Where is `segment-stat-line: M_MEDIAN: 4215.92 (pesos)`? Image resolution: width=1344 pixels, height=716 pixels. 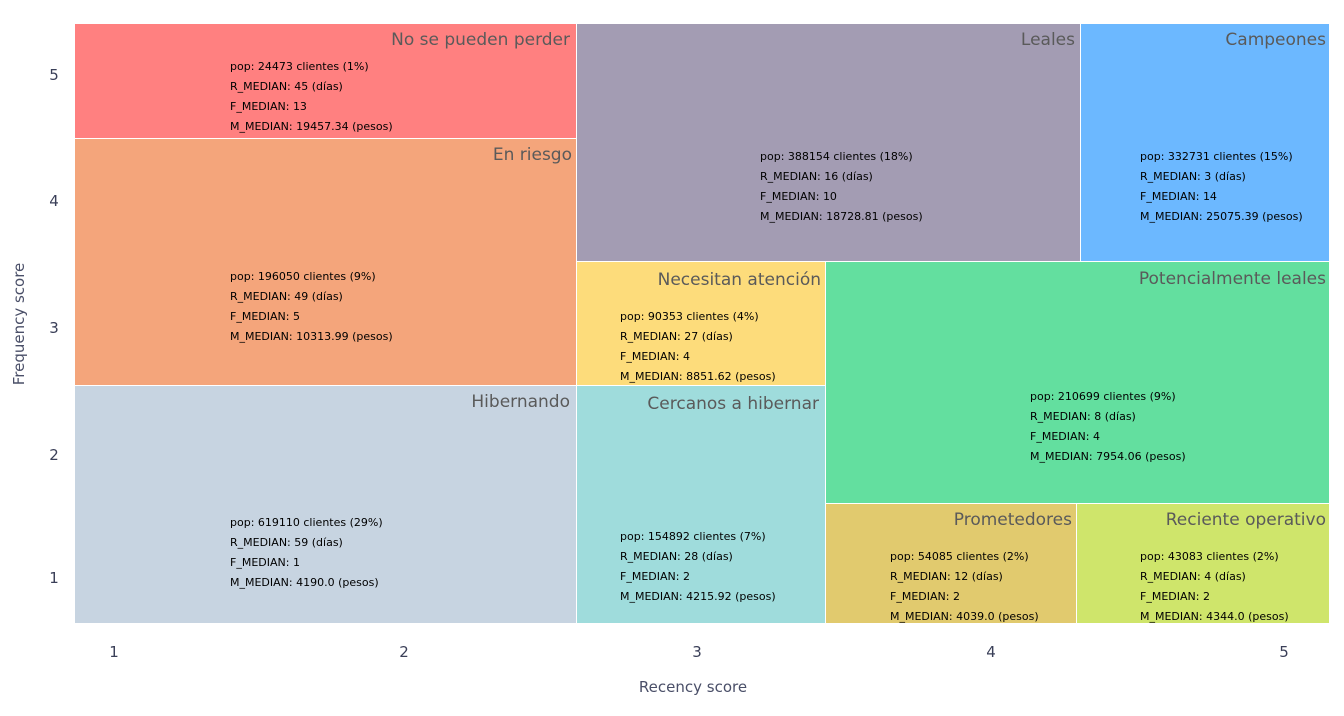 segment-stat-line: M_MEDIAN: 4215.92 (pesos) is located at coordinates (698, 596).